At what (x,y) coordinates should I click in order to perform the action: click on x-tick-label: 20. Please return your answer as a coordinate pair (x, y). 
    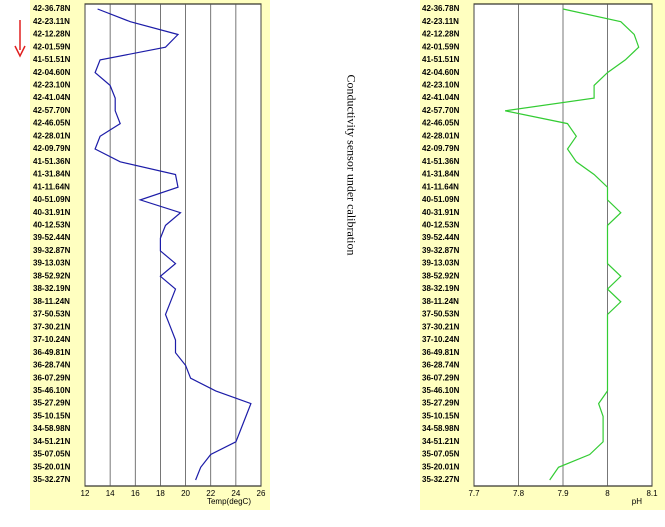
    Looking at the image, I should click on (185, 493).